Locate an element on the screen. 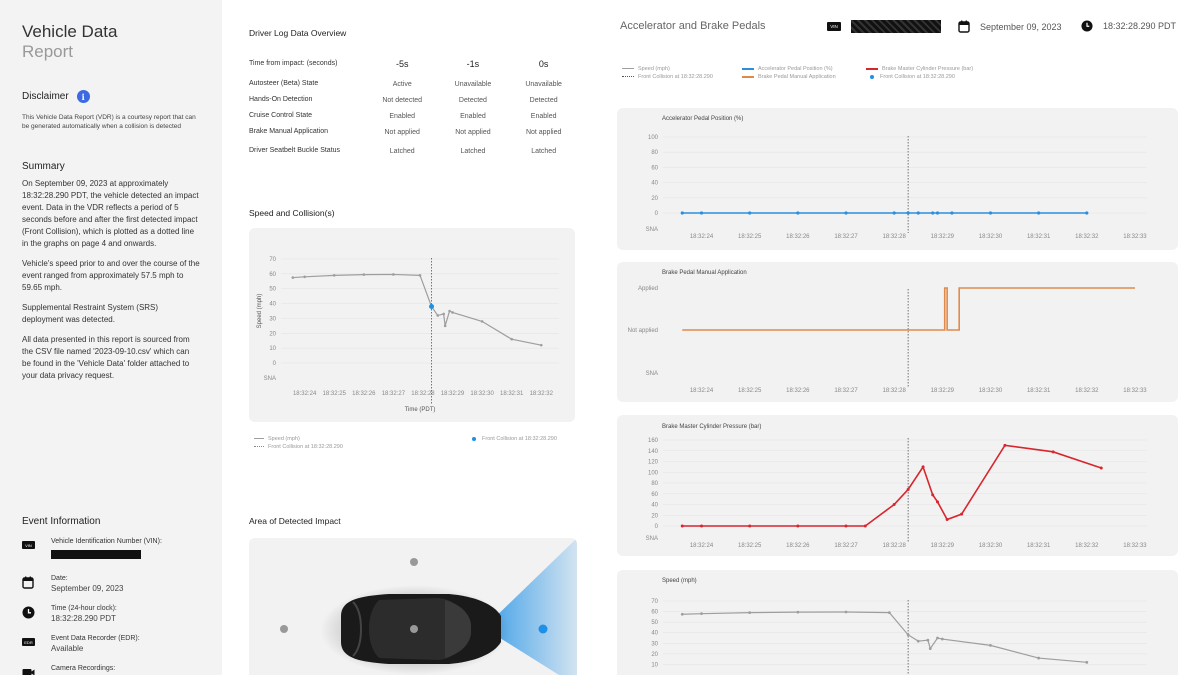  x-tick-label: 18:32:32 is located at coordinates (1087, 237).